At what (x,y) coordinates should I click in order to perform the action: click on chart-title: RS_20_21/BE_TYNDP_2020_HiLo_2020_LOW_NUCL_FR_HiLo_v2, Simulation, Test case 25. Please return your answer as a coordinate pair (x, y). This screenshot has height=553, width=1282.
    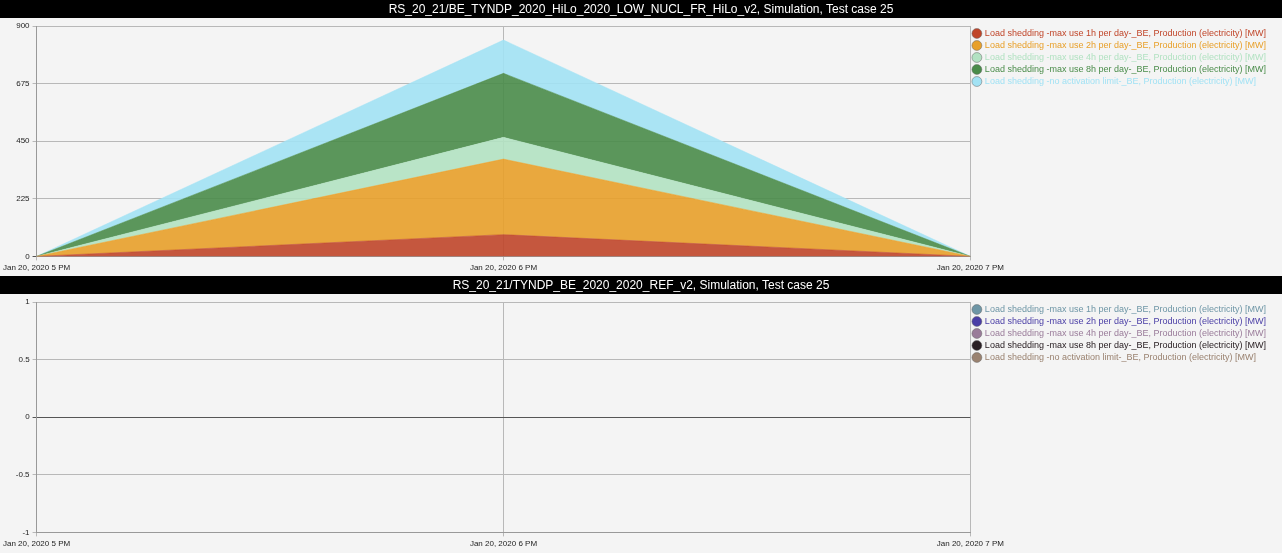
    Looking at the image, I should click on (641, 9).